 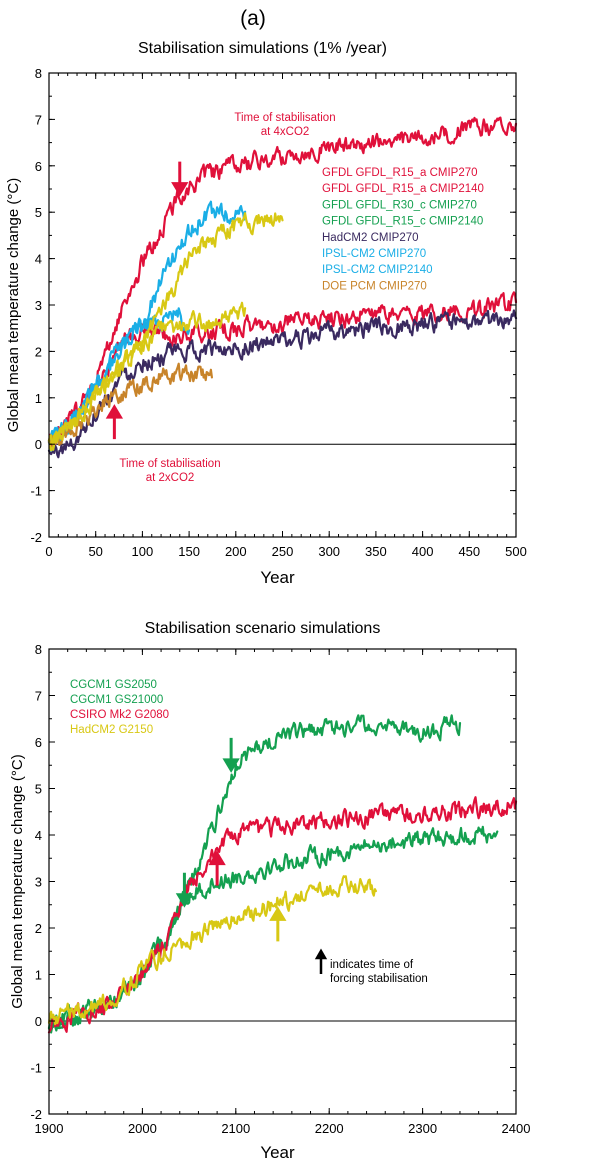 What do you see at coordinates (374, 254) in the screenshot?
I see `legend-entry: IPSL-CM2 CMIP270` at bounding box center [374, 254].